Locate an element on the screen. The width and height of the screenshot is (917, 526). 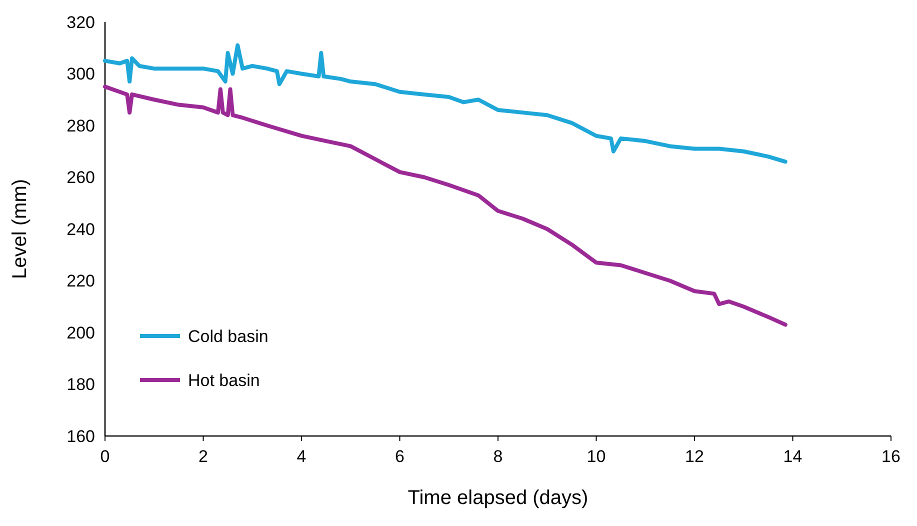
x-tick-label: 2 is located at coordinates (203, 456).